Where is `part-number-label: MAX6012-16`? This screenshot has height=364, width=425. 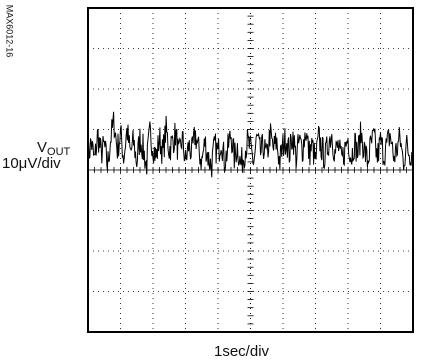 part-number-label: MAX6012-16 is located at coordinates (10, 31).